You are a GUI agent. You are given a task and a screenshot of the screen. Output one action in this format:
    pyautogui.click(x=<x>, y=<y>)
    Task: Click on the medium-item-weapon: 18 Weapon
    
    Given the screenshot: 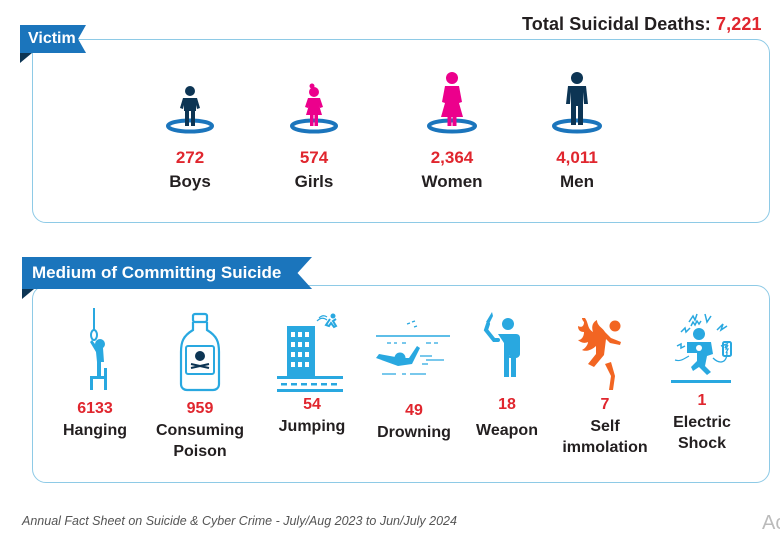 What is the action you would take?
    pyautogui.click(x=507, y=376)
    